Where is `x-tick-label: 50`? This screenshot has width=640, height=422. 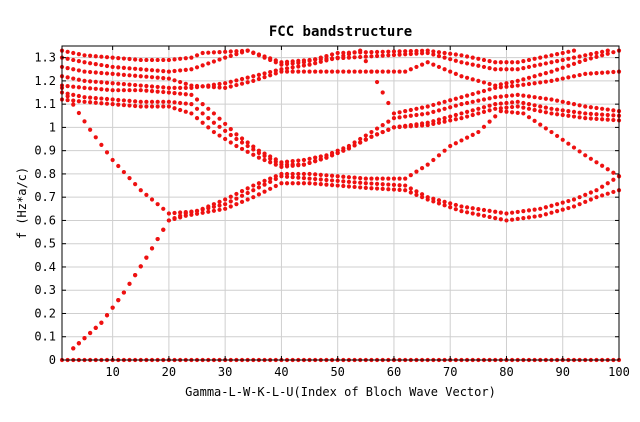
x-tick-label: 50 is located at coordinates (337, 372).